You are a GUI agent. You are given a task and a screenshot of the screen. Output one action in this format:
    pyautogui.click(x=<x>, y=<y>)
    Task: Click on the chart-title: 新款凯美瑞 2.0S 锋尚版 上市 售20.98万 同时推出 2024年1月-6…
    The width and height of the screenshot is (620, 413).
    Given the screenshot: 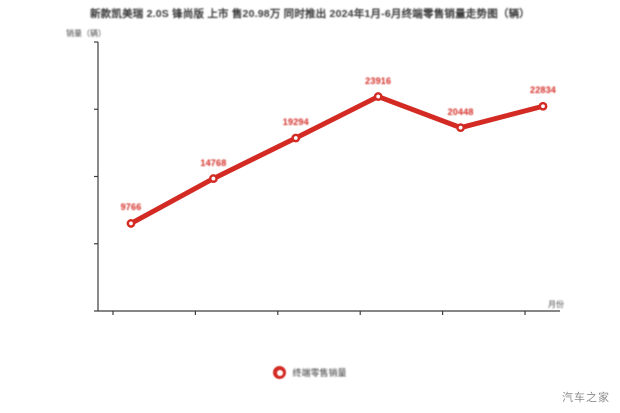 What is the action you would take?
    pyautogui.click(x=309, y=14)
    